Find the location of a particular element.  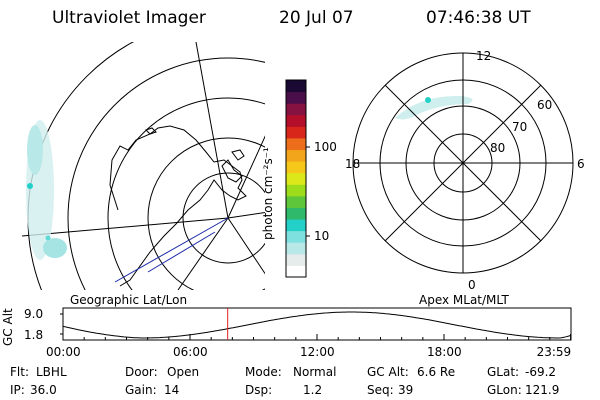

colorbar-unit-label: photon cm⁻²s⁻¹ is located at coordinates (268, 193).